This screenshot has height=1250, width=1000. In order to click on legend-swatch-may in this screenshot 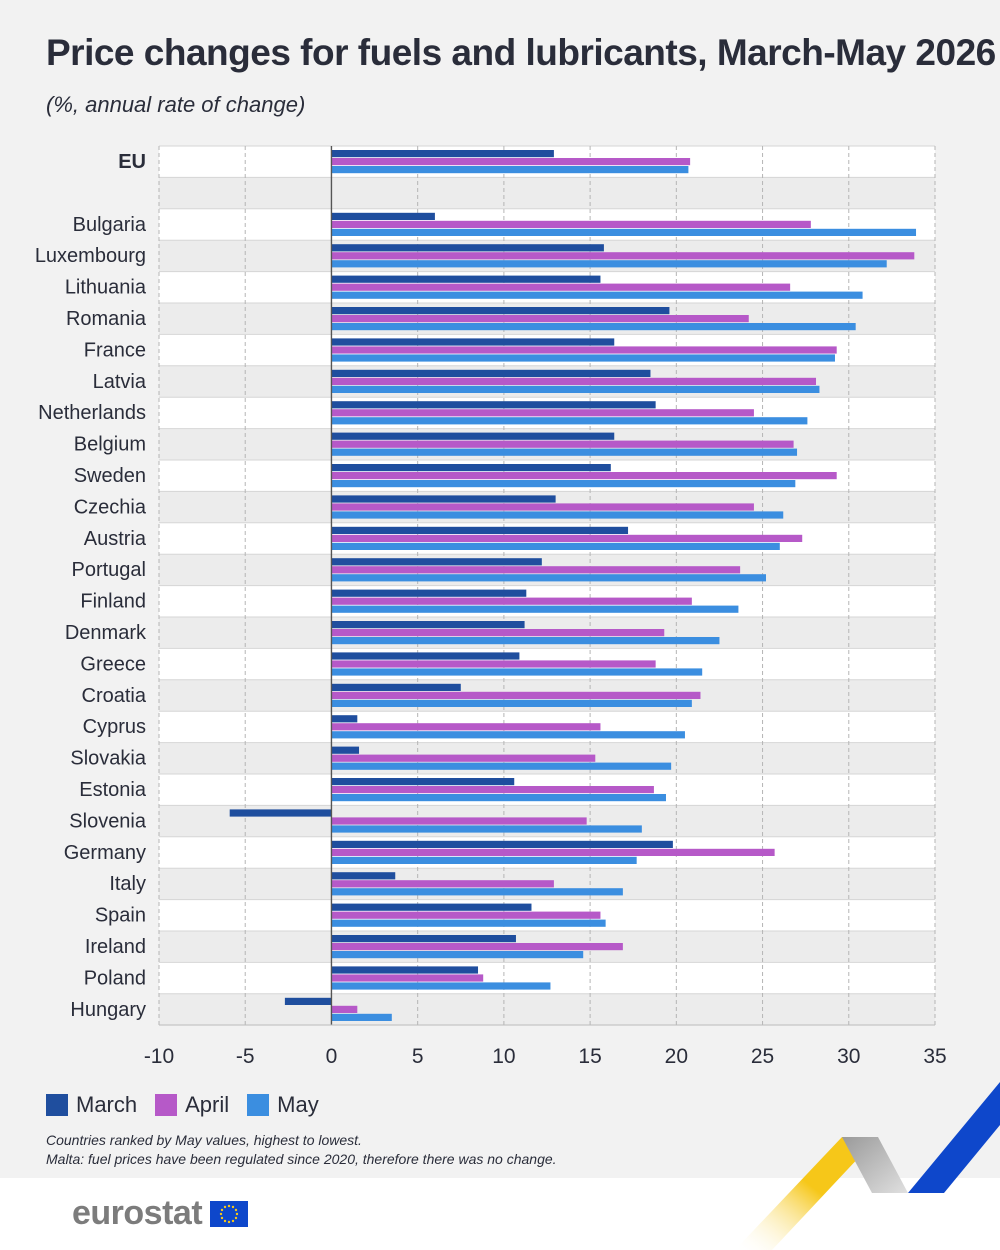, I will do `click(258, 1105)`.